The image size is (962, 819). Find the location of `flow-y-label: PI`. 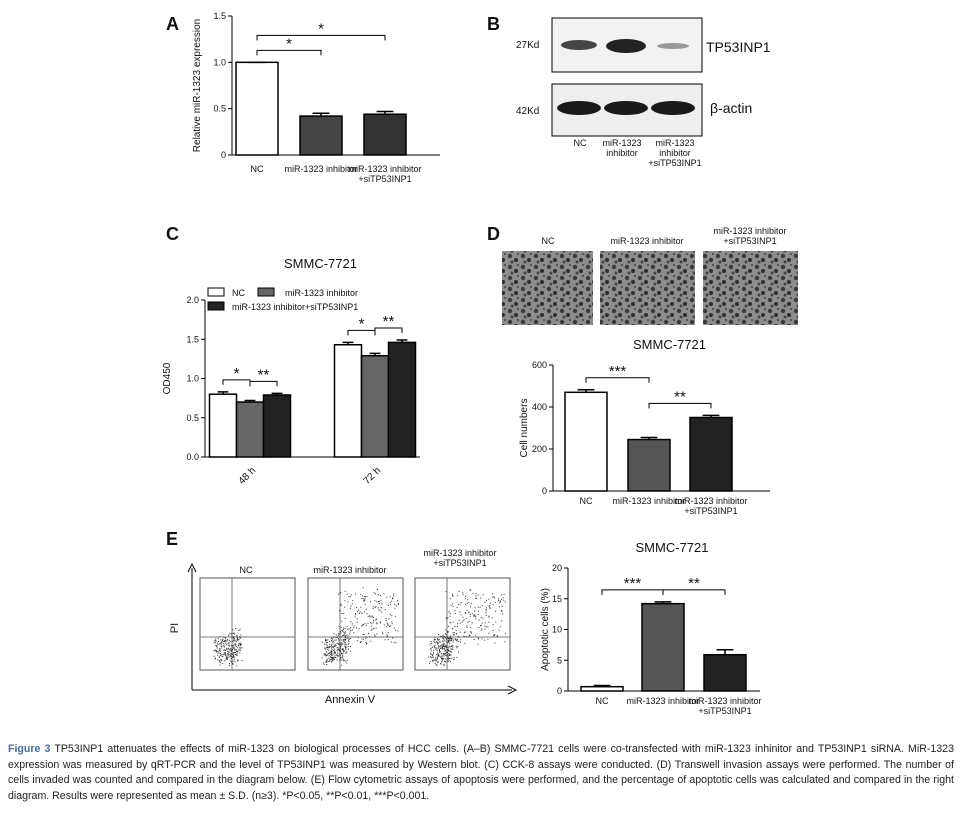

flow-y-label: PI is located at coordinates (175, 628).